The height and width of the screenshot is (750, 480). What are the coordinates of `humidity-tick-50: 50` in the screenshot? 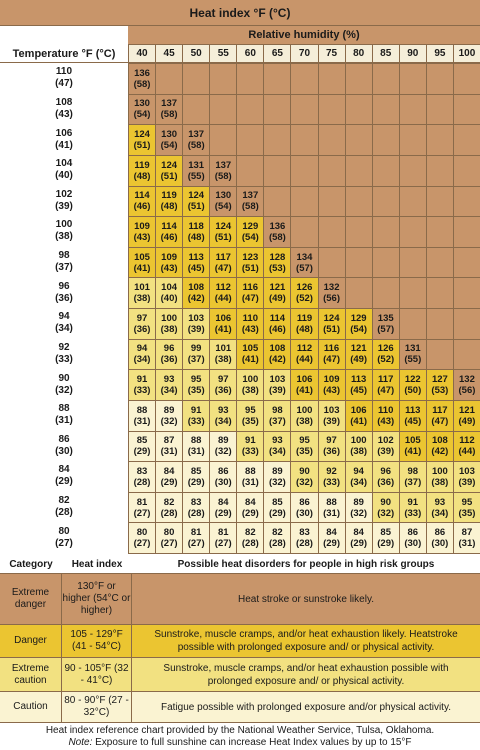 It's located at (196, 54).